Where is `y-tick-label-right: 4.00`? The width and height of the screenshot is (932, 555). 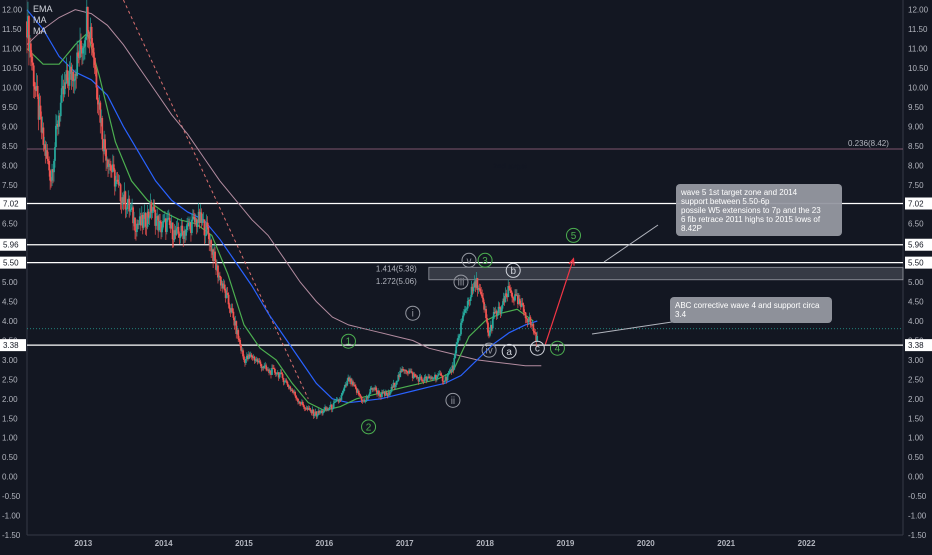
y-tick-label-right: 4.00 is located at coordinates (916, 321).